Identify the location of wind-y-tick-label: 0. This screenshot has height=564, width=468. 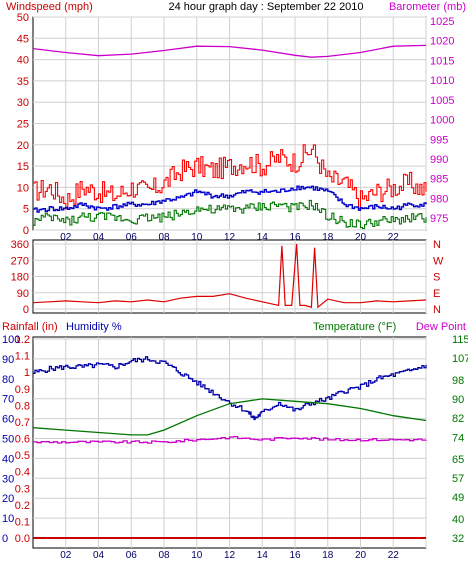
(26, 231).